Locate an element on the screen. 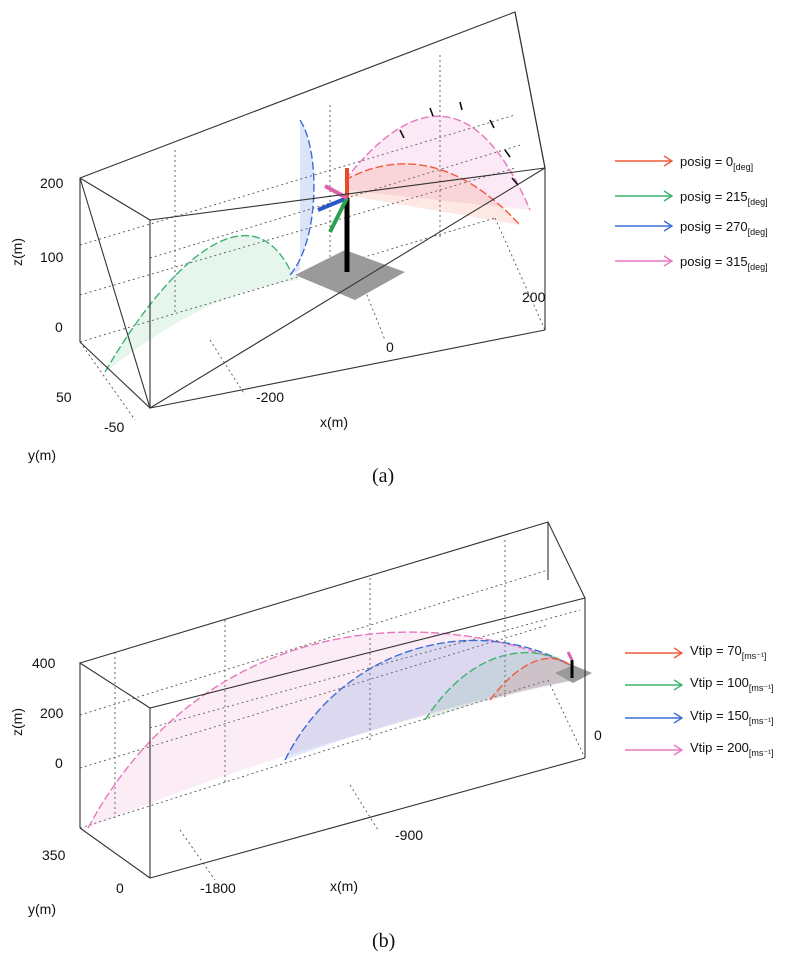  svg-text: posig = 215[deg] is located at coordinates (724, 198).